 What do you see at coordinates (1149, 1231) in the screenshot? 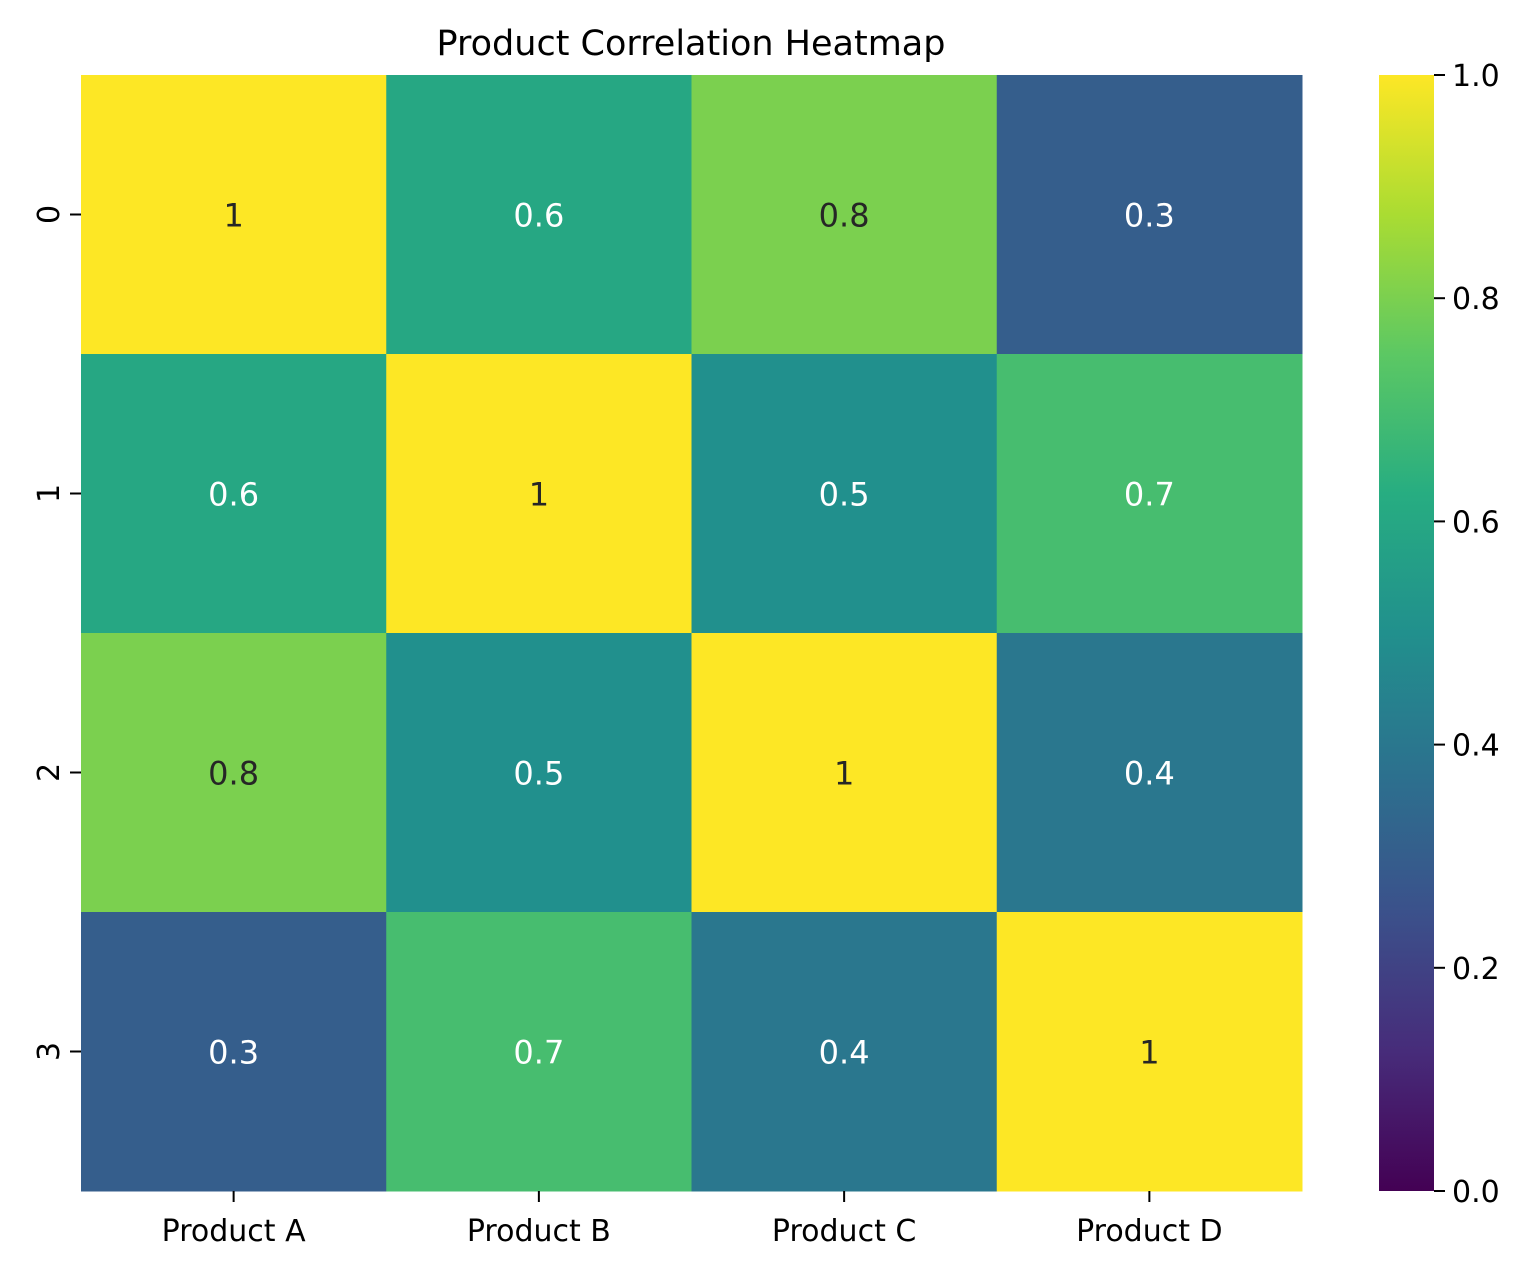
I see `x-tick-label: Product D` at bounding box center [1149, 1231].